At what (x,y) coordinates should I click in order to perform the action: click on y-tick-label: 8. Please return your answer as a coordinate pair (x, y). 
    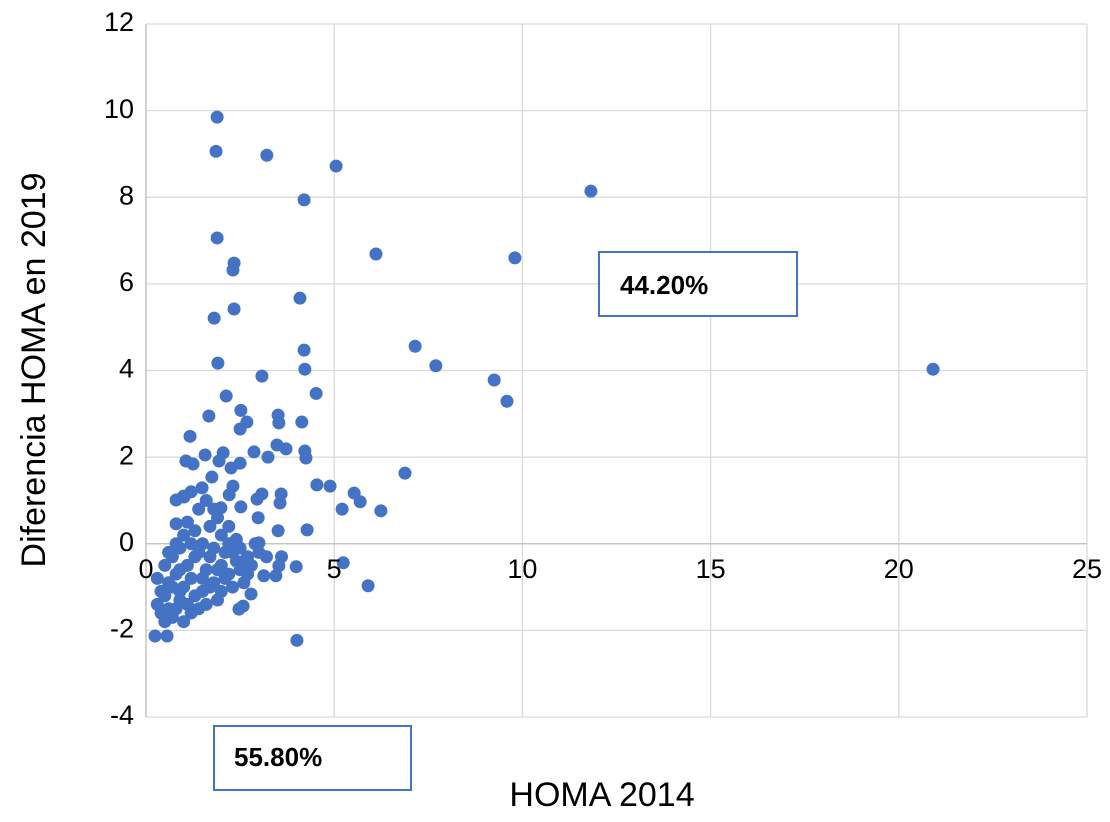
    Looking at the image, I should click on (126, 195).